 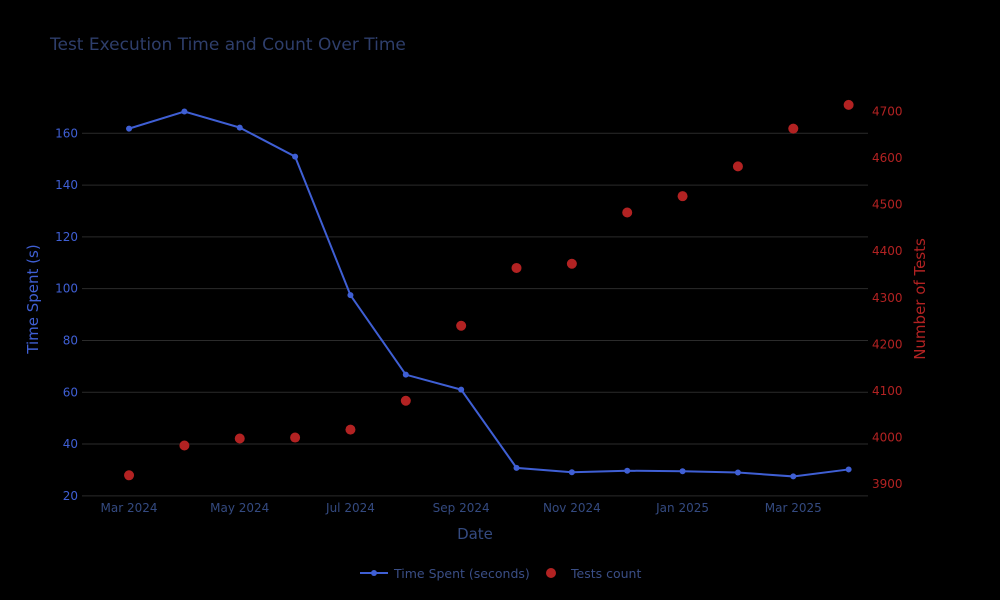 What do you see at coordinates (887, 158) in the screenshot?
I see `y2-tick-label: 4600` at bounding box center [887, 158].